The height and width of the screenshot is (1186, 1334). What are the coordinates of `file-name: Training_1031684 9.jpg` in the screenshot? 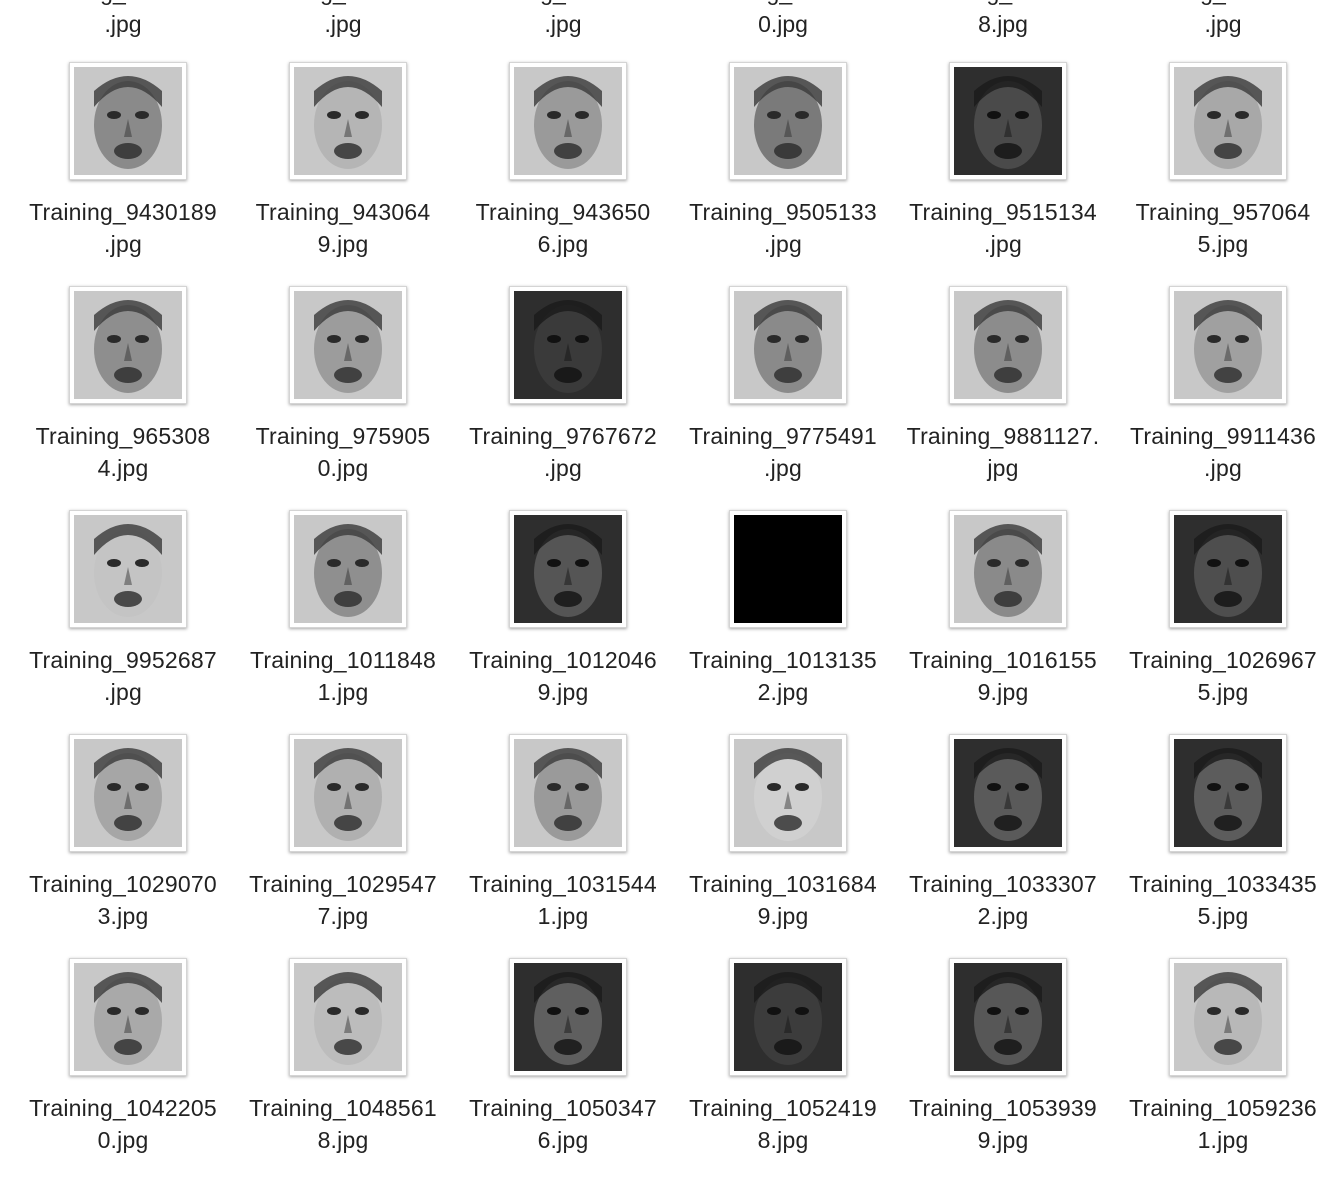 It's located at (783, 900).